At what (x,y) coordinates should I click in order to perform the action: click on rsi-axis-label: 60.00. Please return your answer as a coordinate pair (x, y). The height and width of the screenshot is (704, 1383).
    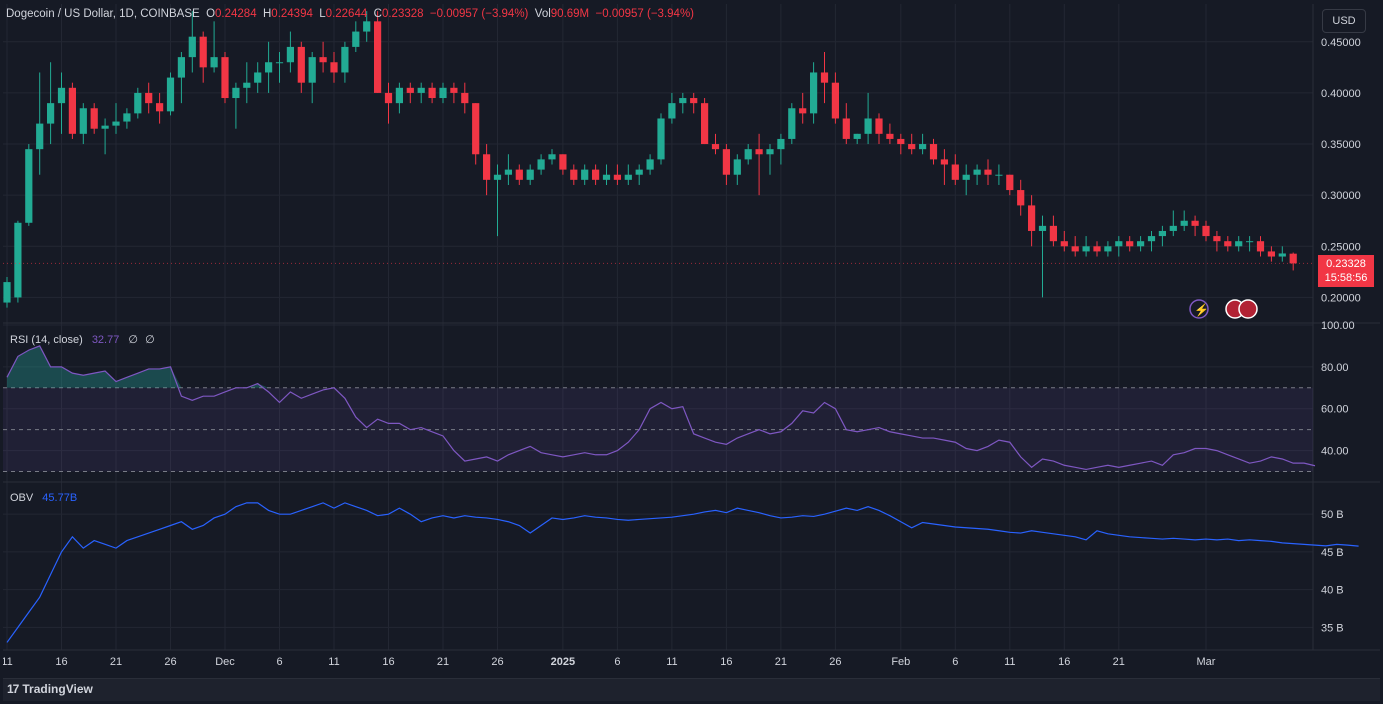
    Looking at the image, I should click on (1335, 410).